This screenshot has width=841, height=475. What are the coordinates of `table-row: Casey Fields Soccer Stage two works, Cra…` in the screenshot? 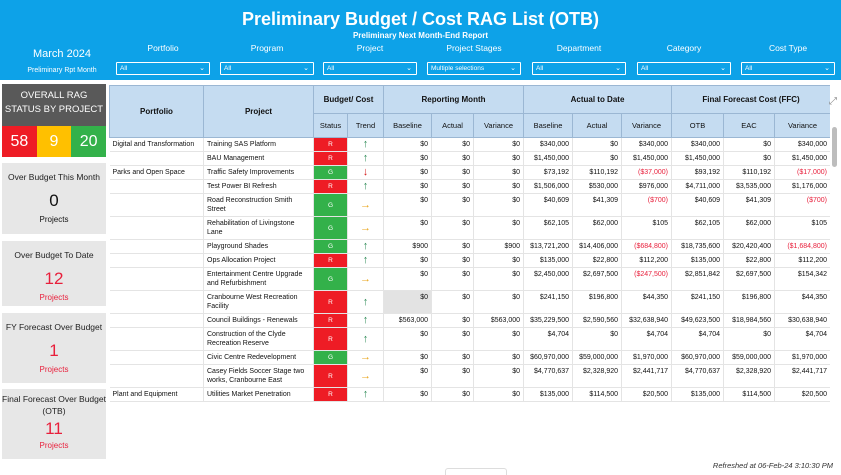 It's located at (469, 376).